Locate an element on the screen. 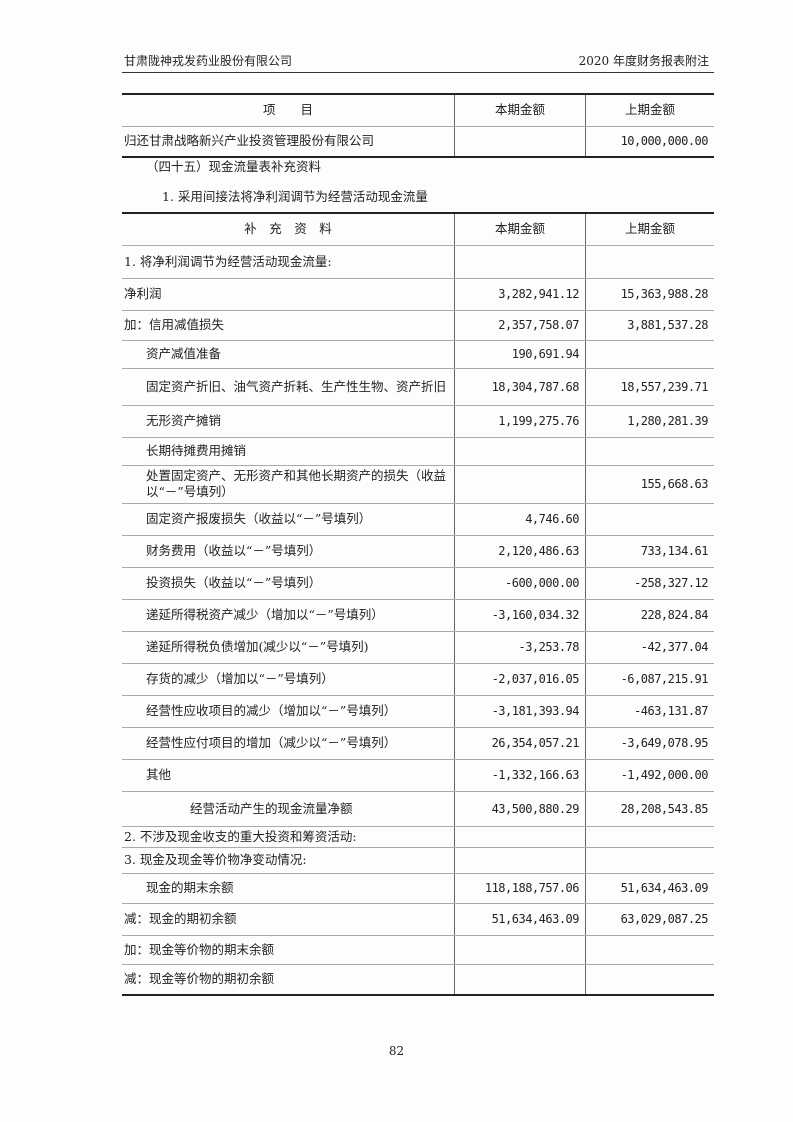 The height and width of the screenshot is (1122, 793). table-row: 经营活动产生的现金流量净额 43,500,880.29 28,208,543.85 is located at coordinates (418, 809).